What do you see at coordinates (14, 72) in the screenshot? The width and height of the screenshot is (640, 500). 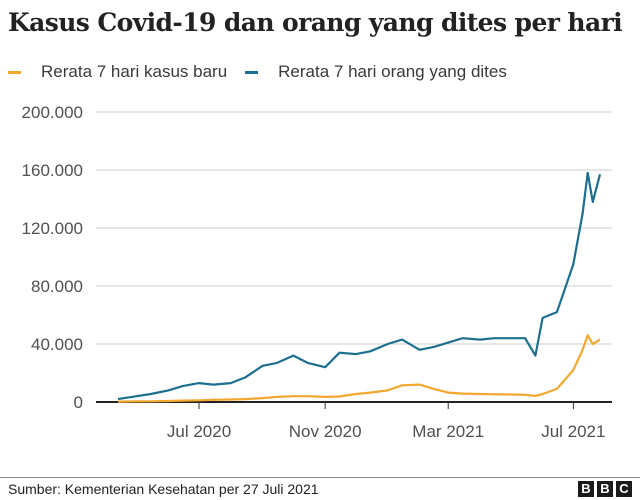 I see `legend-swatch-cases` at bounding box center [14, 72].